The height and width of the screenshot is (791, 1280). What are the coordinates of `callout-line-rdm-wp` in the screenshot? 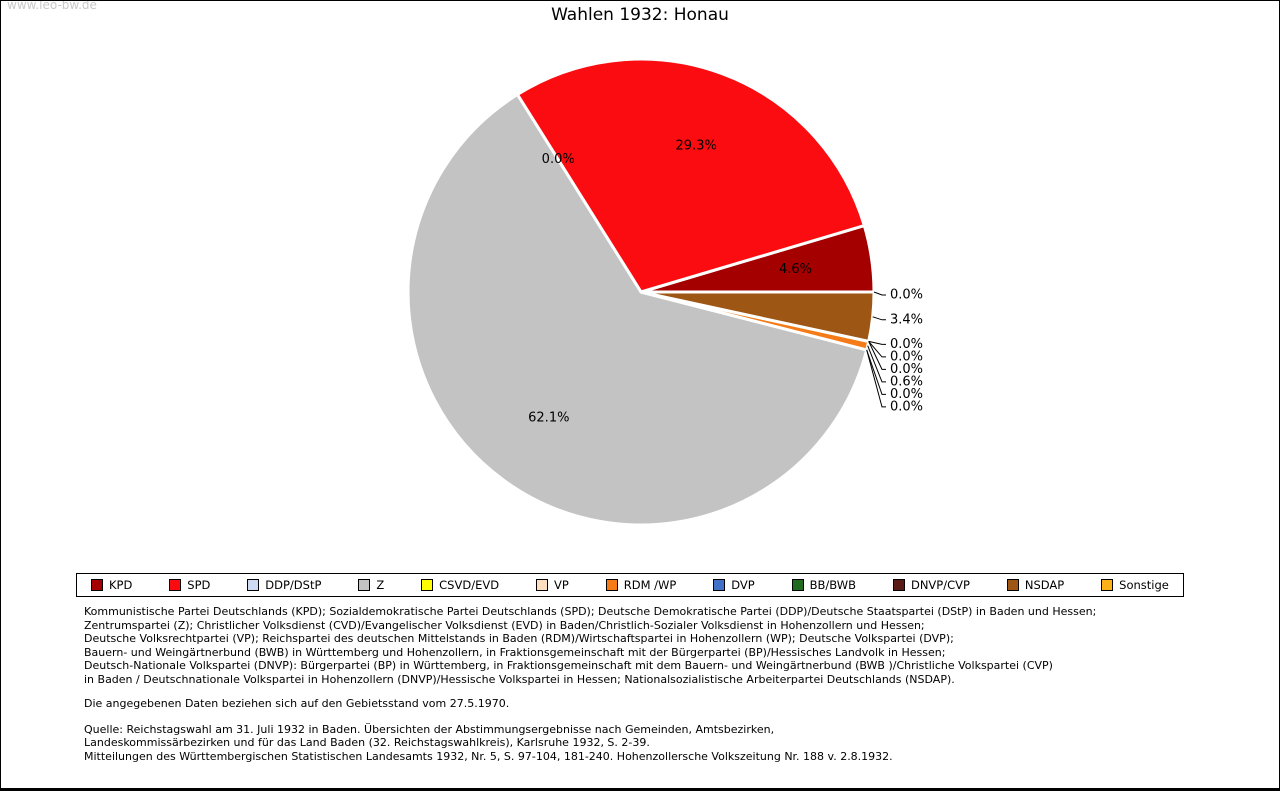 It's located at (876, 364).